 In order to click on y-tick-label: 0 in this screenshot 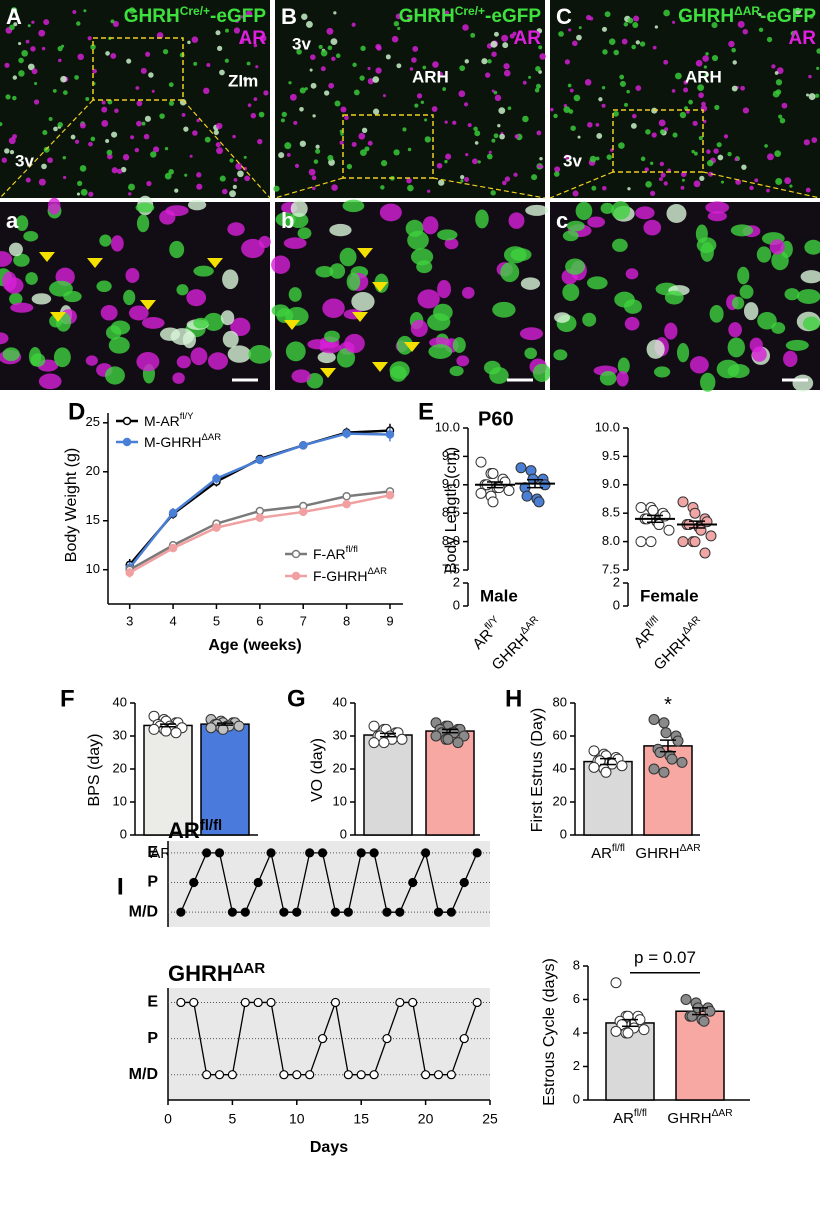, I will do `click(563, 833)`.